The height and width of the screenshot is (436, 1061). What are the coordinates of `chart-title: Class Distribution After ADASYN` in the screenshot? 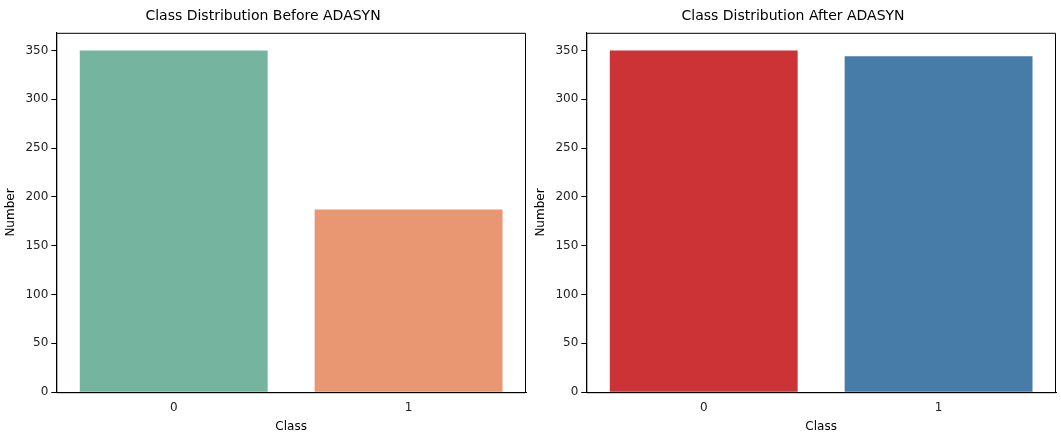 It's located at (793, 15).